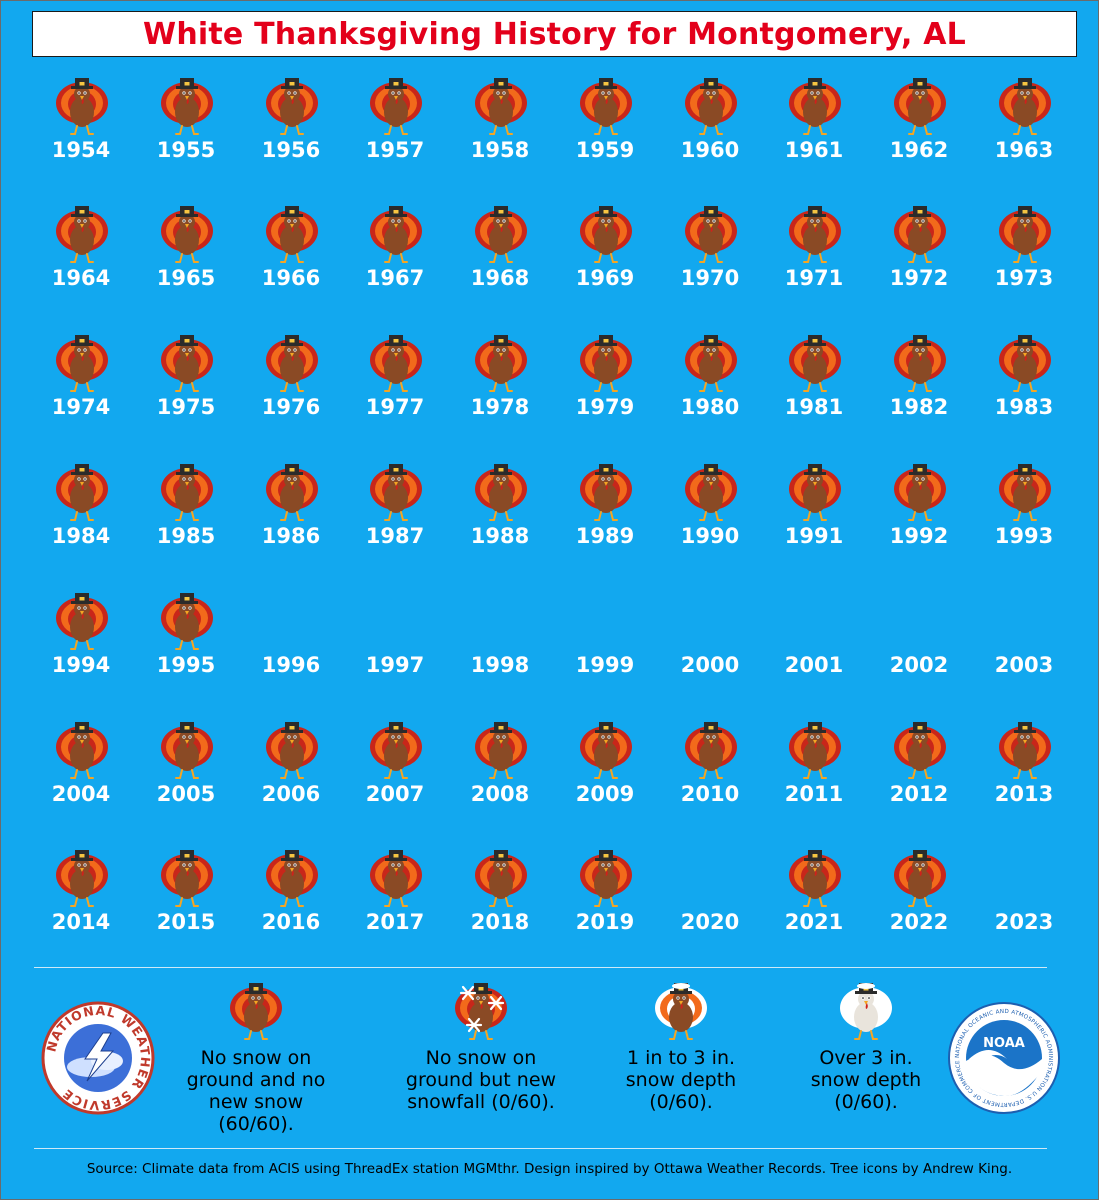  I want to click on year-label: 1970, so click(710, 278).